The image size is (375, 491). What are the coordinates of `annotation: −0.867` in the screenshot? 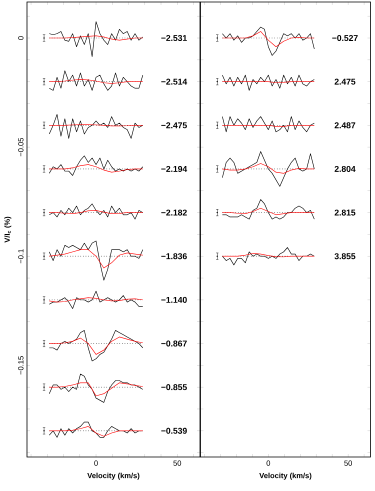 It's located at (174, 343).